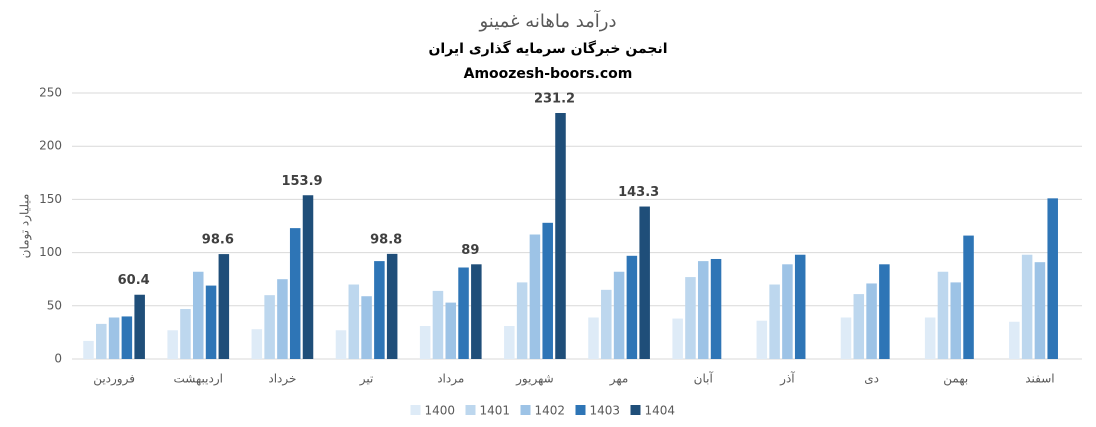  I want to click on y-tick-label: 250, so click(50, 93).